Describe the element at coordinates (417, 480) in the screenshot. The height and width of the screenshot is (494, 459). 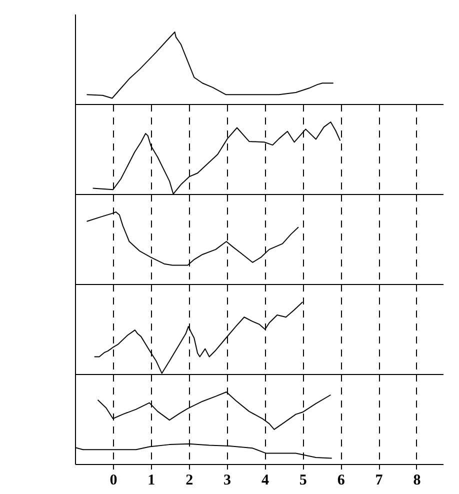
I see `x-tick-label: 8` at that location.